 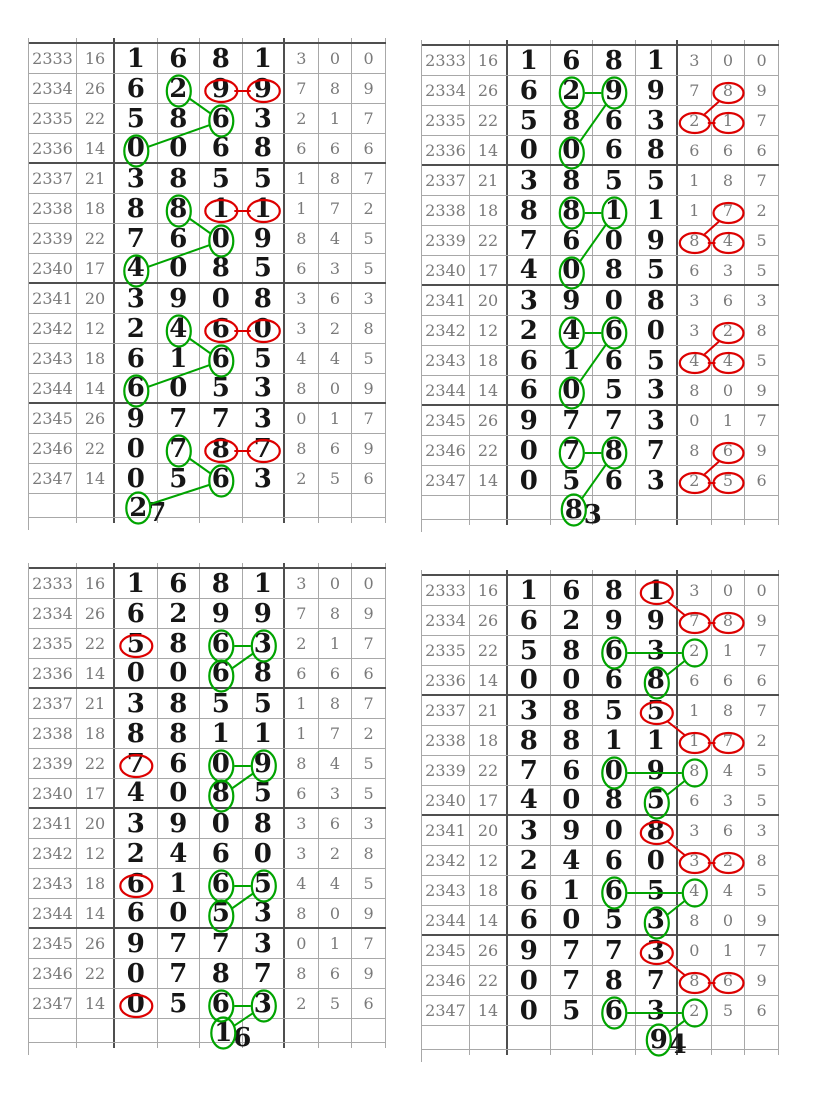 I want to click on table-row: 2338 18 8 8 1 1 1 7 2, so click(x=600, y=211).